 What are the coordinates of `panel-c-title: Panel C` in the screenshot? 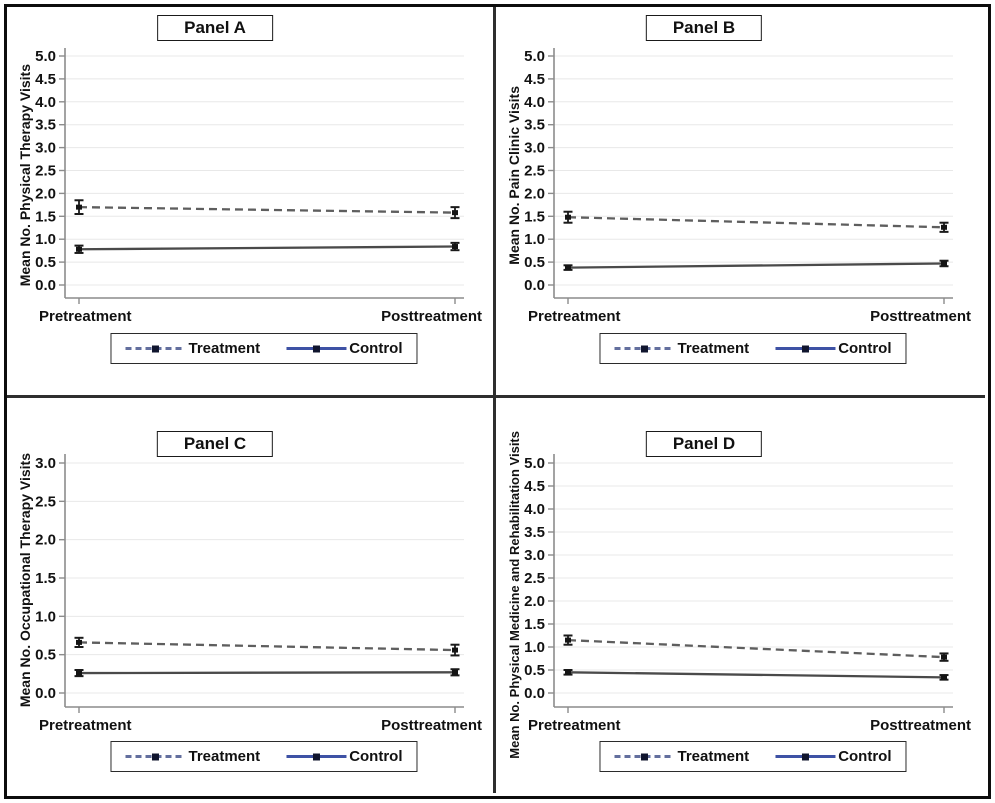 It's located at (215, 443).